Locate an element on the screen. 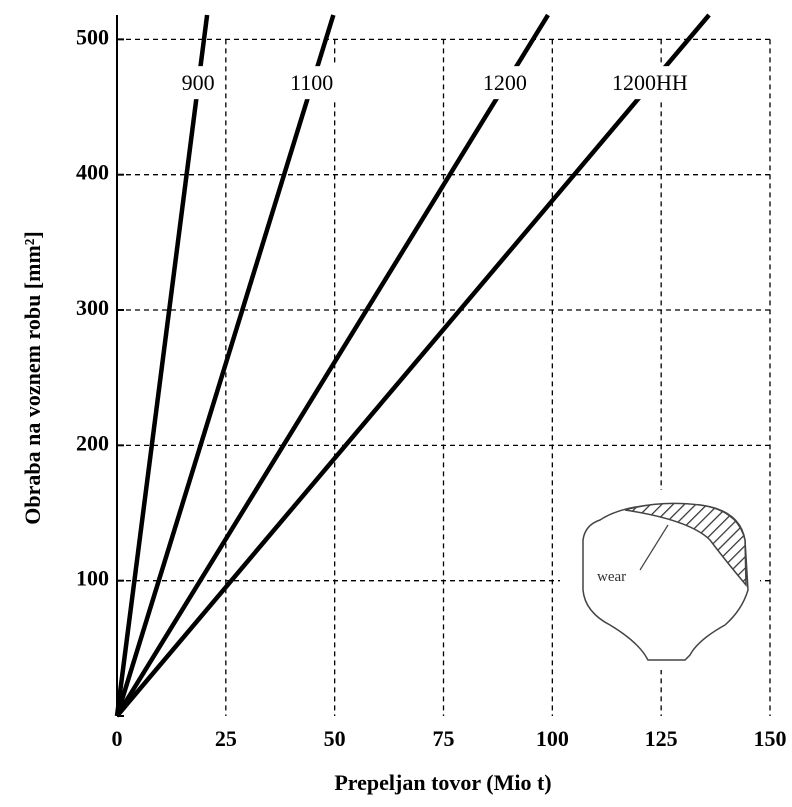  inset-label: wear is located at coordinates (611, 577).